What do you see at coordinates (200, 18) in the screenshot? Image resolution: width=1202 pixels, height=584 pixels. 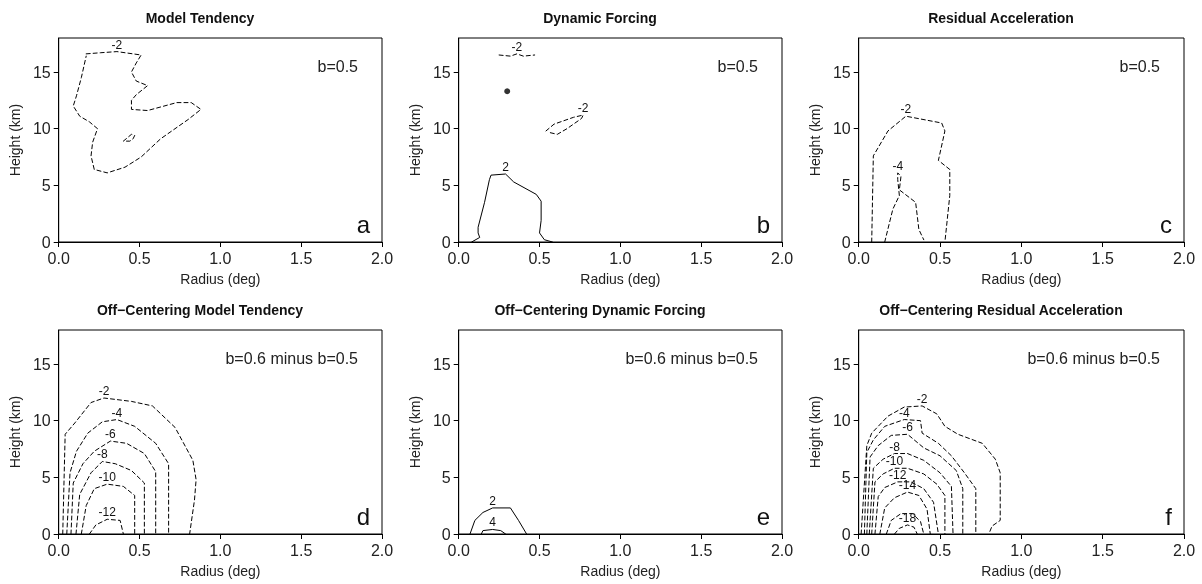 I see `chart-title: Model Tendency` at bounding box center [200, 18].